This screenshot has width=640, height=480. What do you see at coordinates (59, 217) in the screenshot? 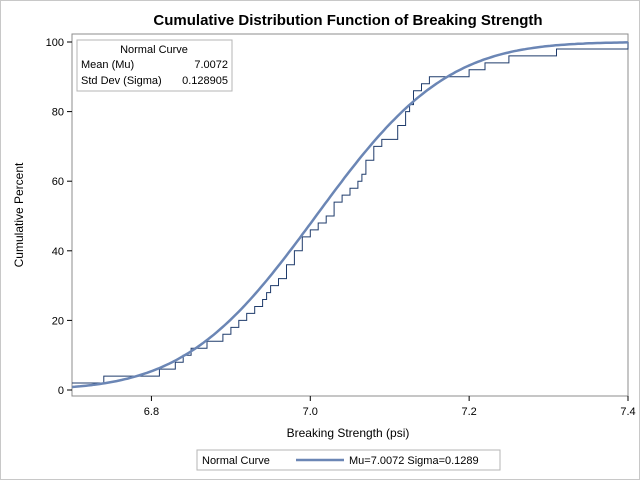
I see `y-axis: 0 20 40 60 80 100` at bounding box center [59, 217].